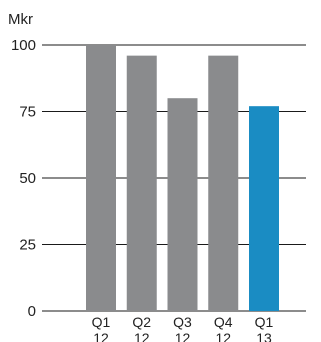 The height and width of the screenshot is (342, 321). What do you see at coordinates (27, 112) in the screenshot?
I see `y-tick-label: 75` at bounding box center [27, 112].